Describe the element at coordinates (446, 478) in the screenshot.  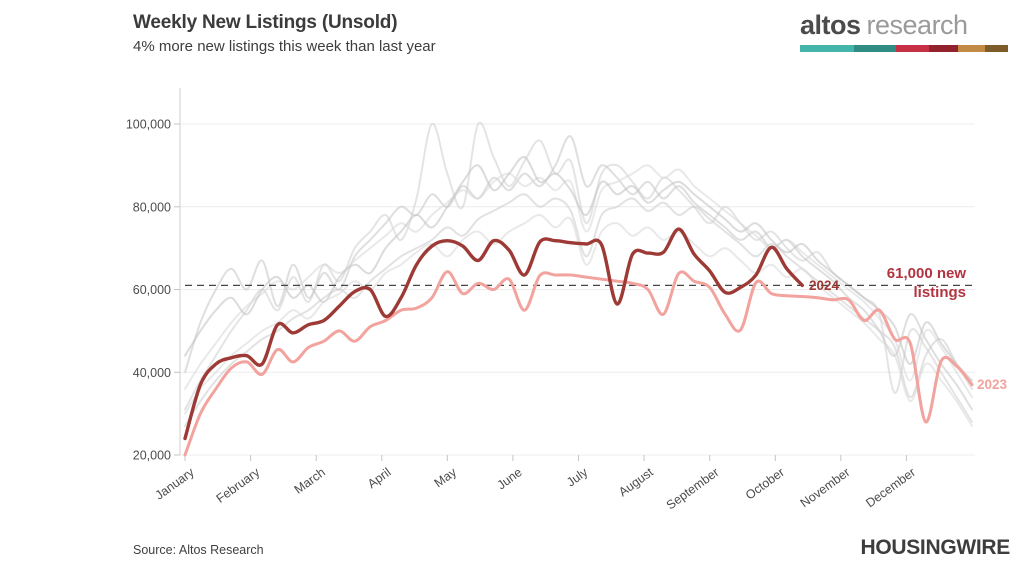
I see `x-tick-label: May` at that location.